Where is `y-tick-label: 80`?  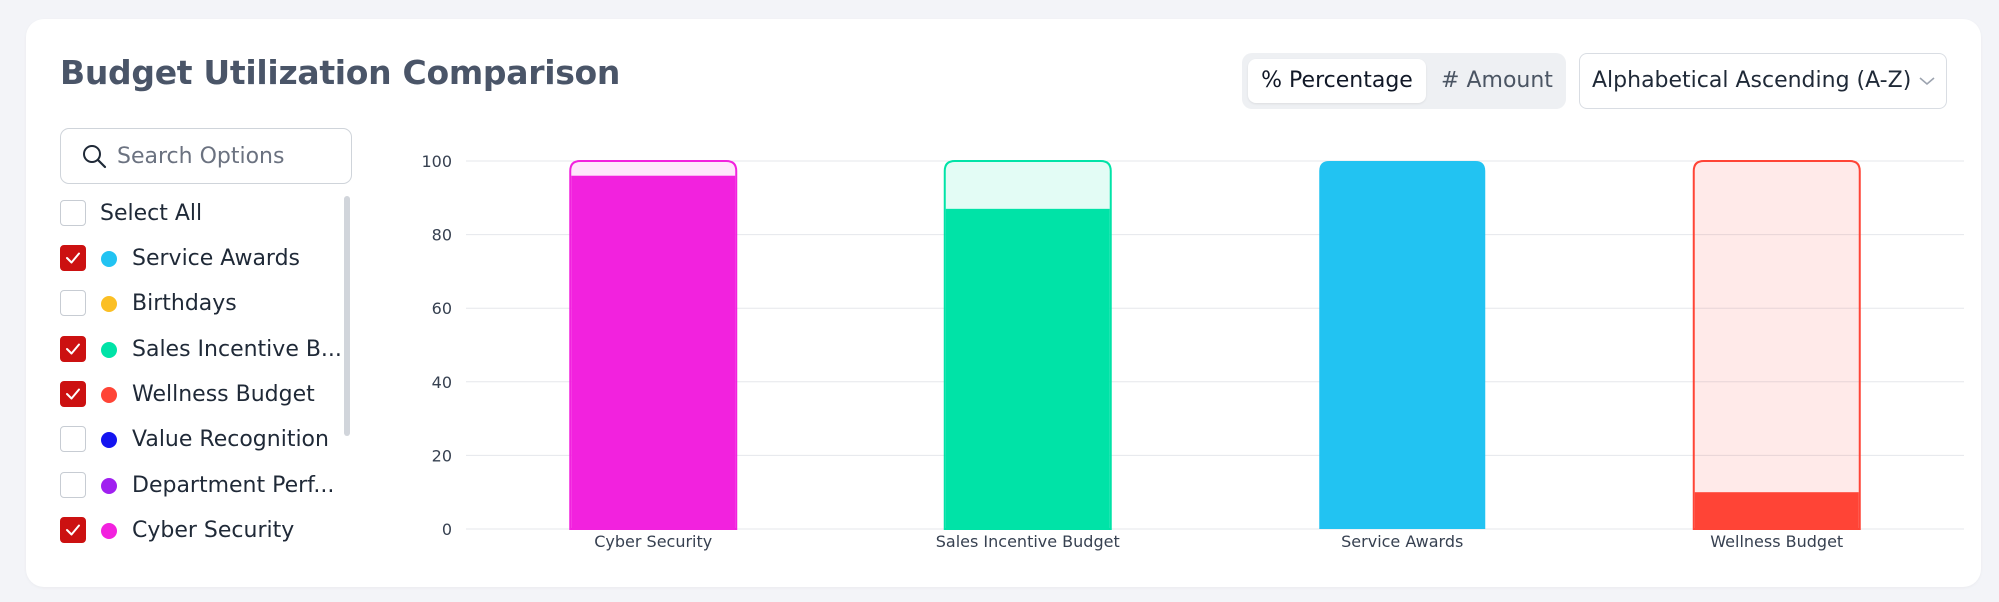
y-tick-label: 80 is located at coordinates (442, 235).